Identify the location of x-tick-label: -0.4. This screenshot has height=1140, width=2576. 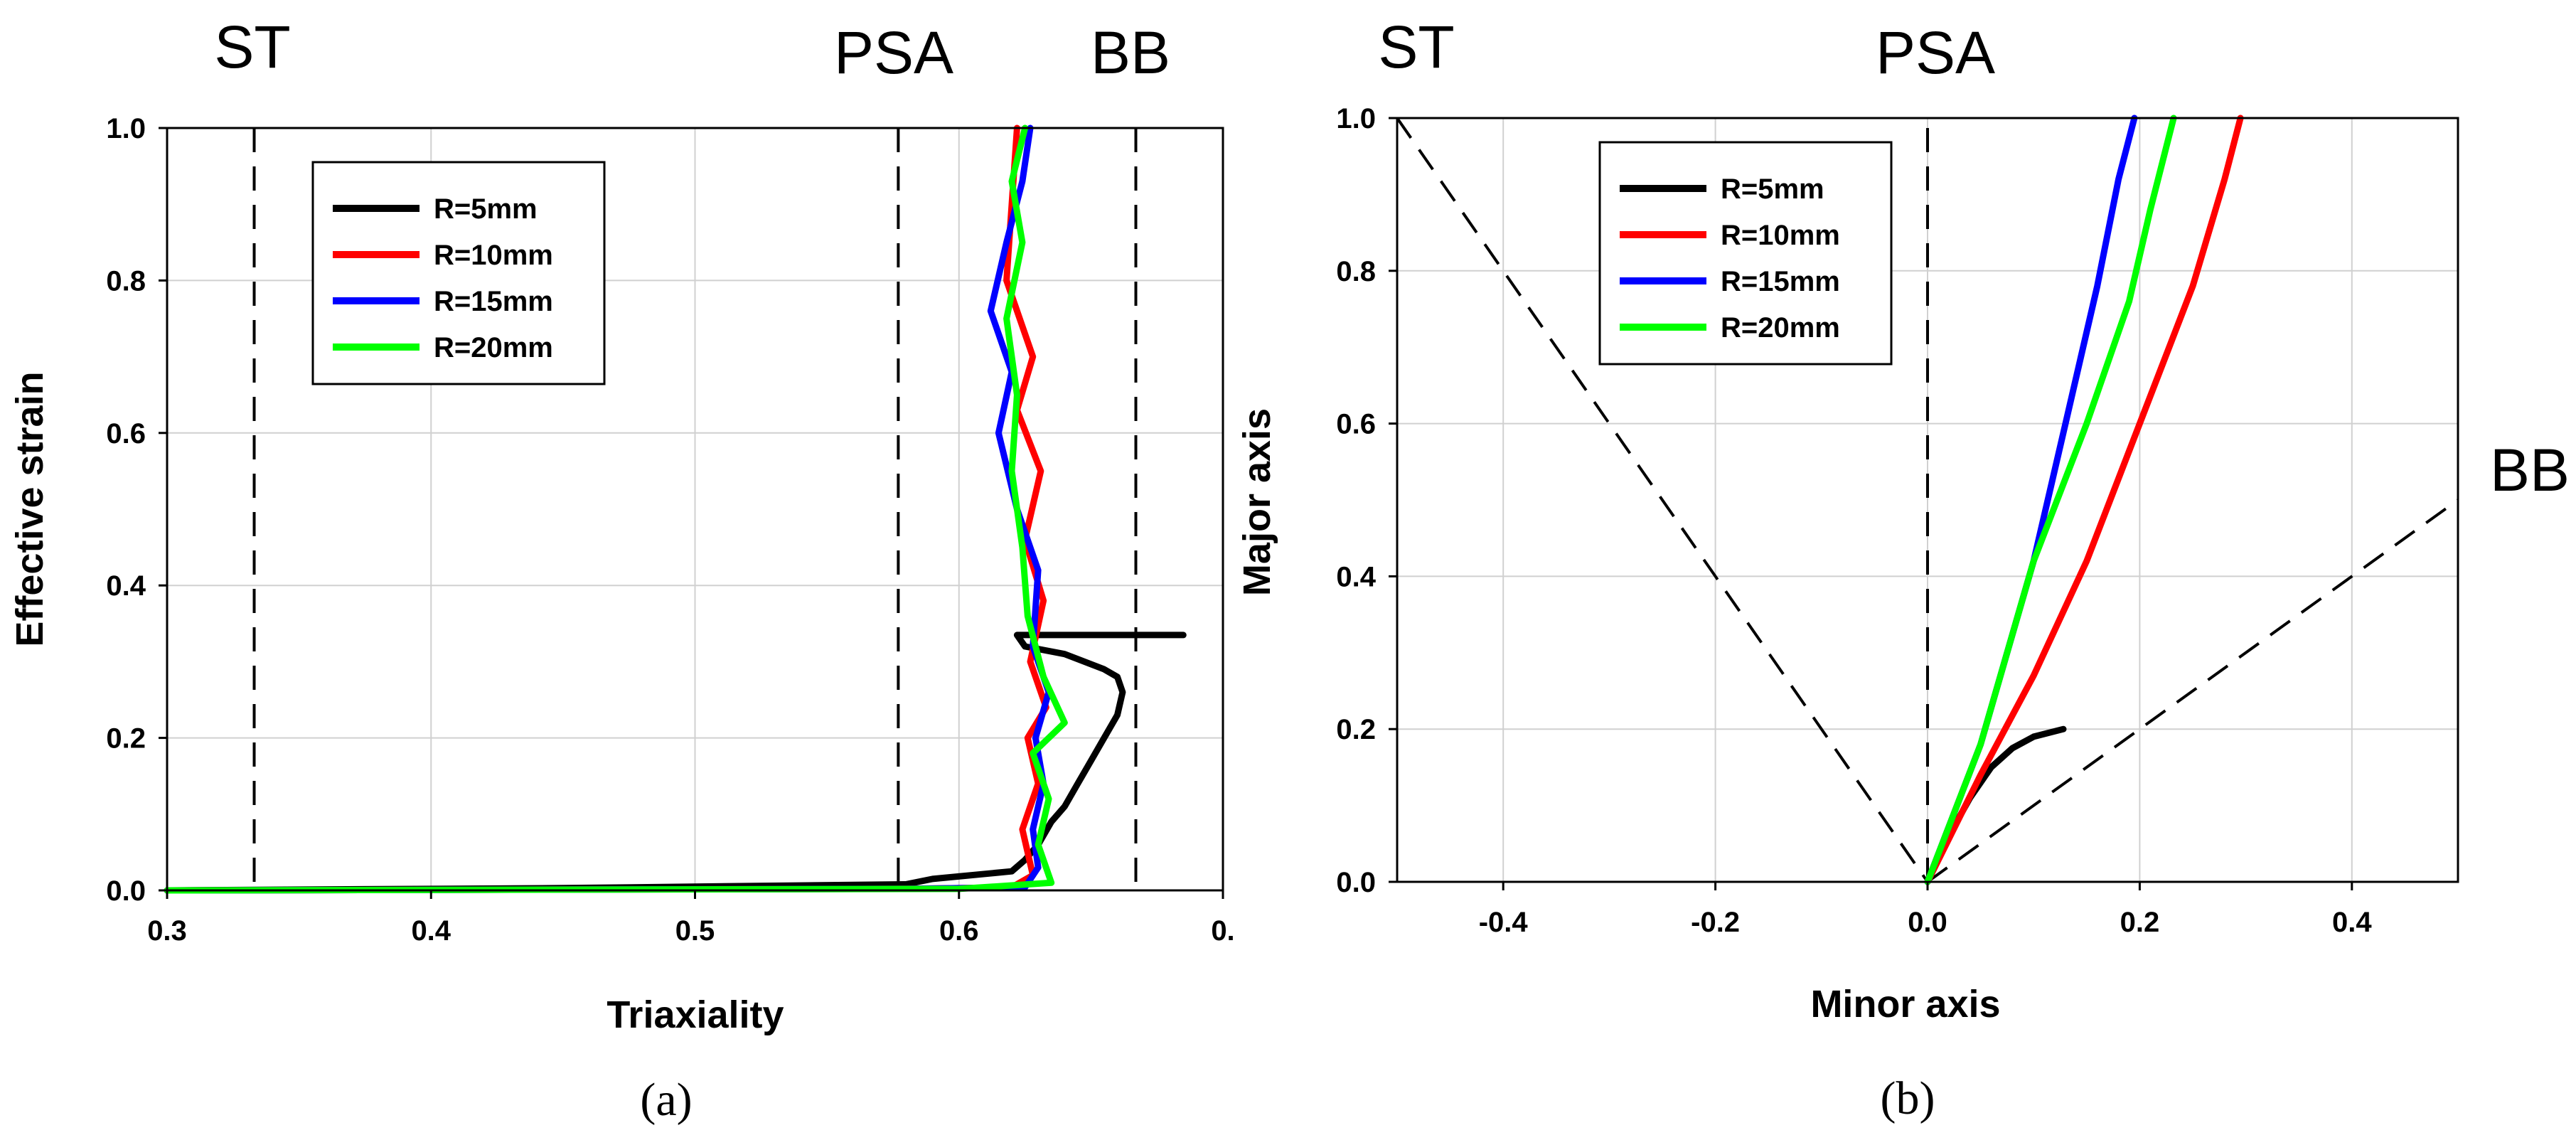
(1504, 922).